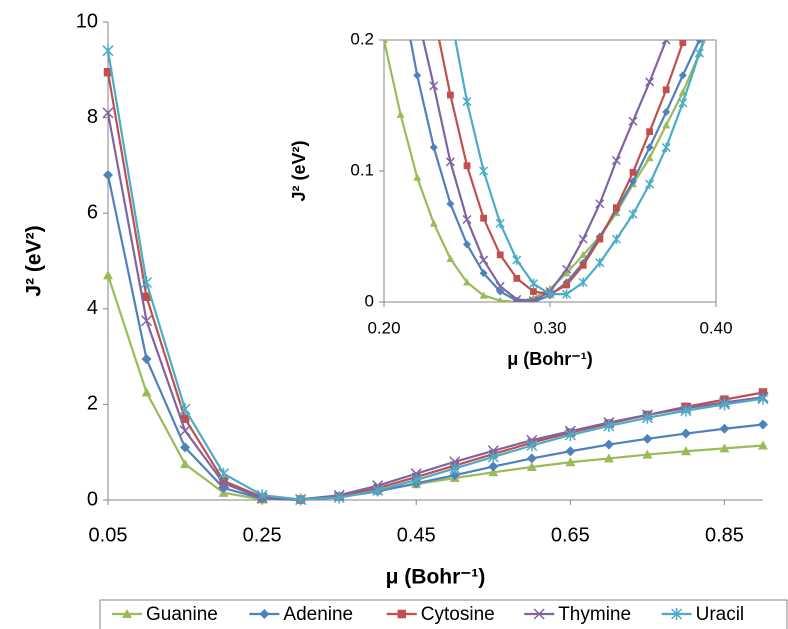  Describe the element at coordinates (92, 117) in the screenshot. I see `y-tick-label: 8` at that location.